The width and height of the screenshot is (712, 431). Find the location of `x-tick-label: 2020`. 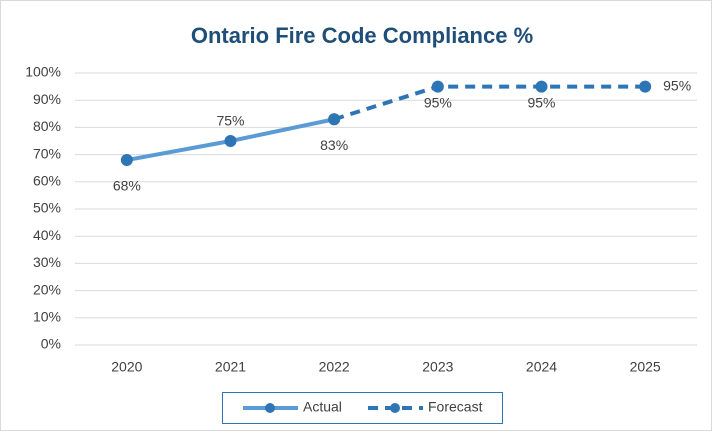

x-tick-label: 2020 is located at coordinates (126, 367).